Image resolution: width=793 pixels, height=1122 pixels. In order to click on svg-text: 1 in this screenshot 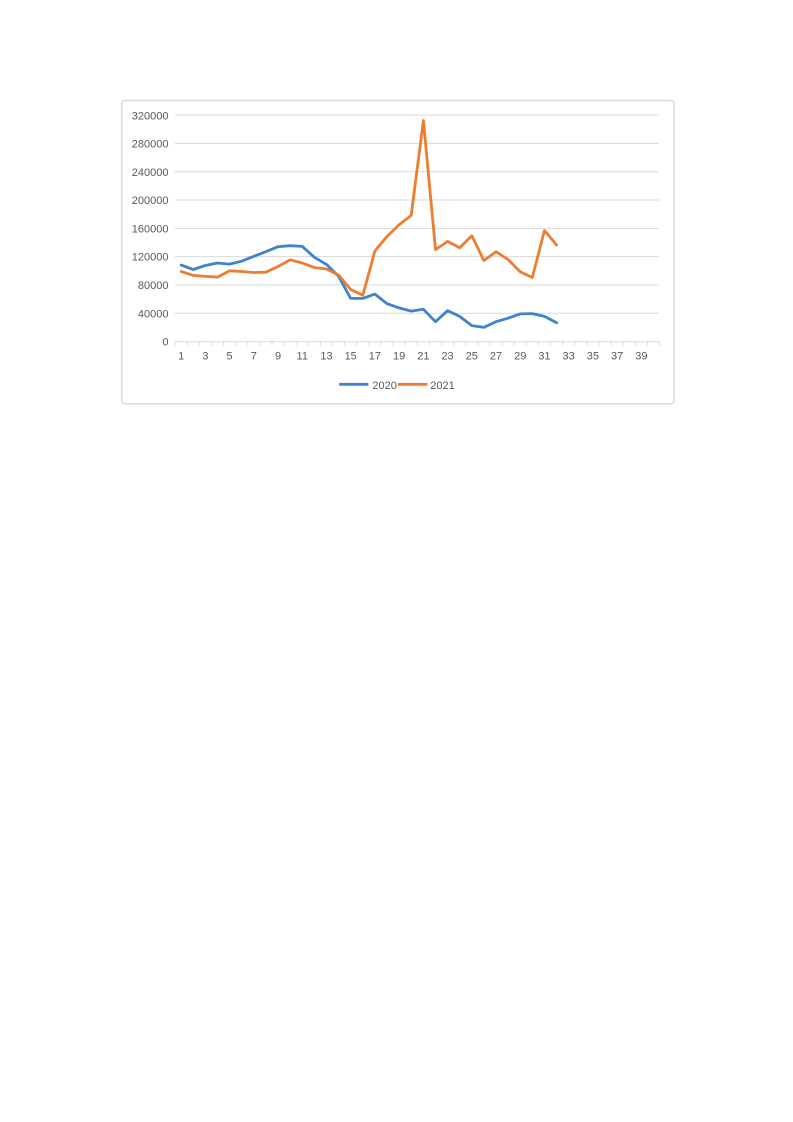, I will do `click(181, 357)`.